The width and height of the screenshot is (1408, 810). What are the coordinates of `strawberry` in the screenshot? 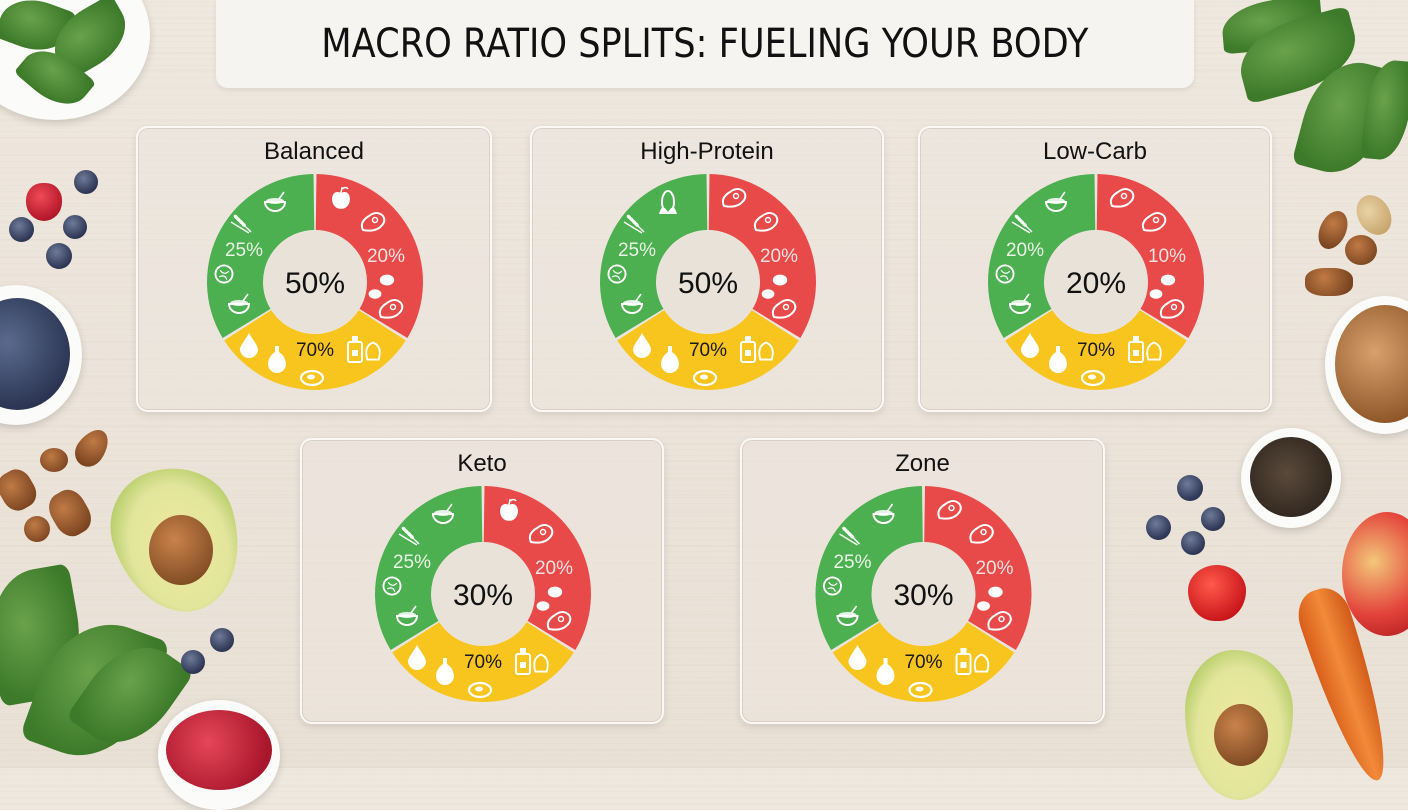 It's located at (1217, 593).